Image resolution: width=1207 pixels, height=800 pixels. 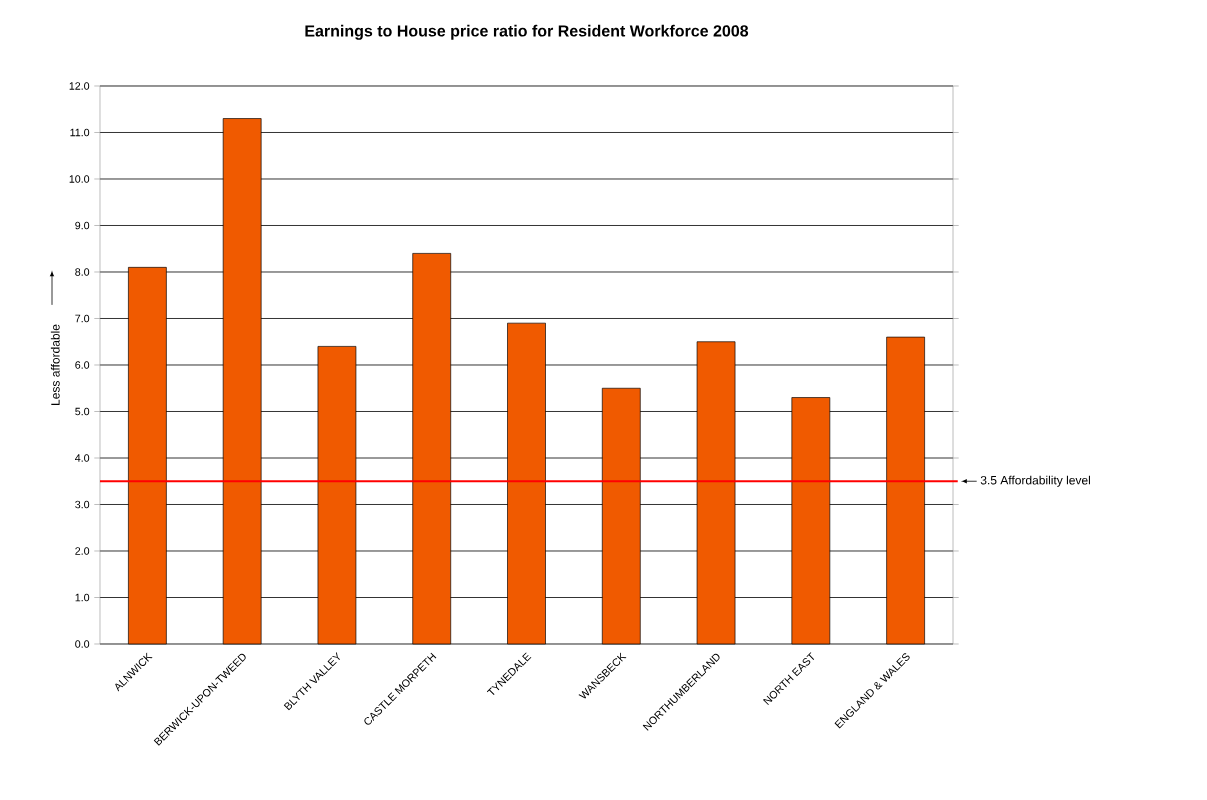 I want to click on y-axis-title: Less affordable, so click(x=55, y=364).